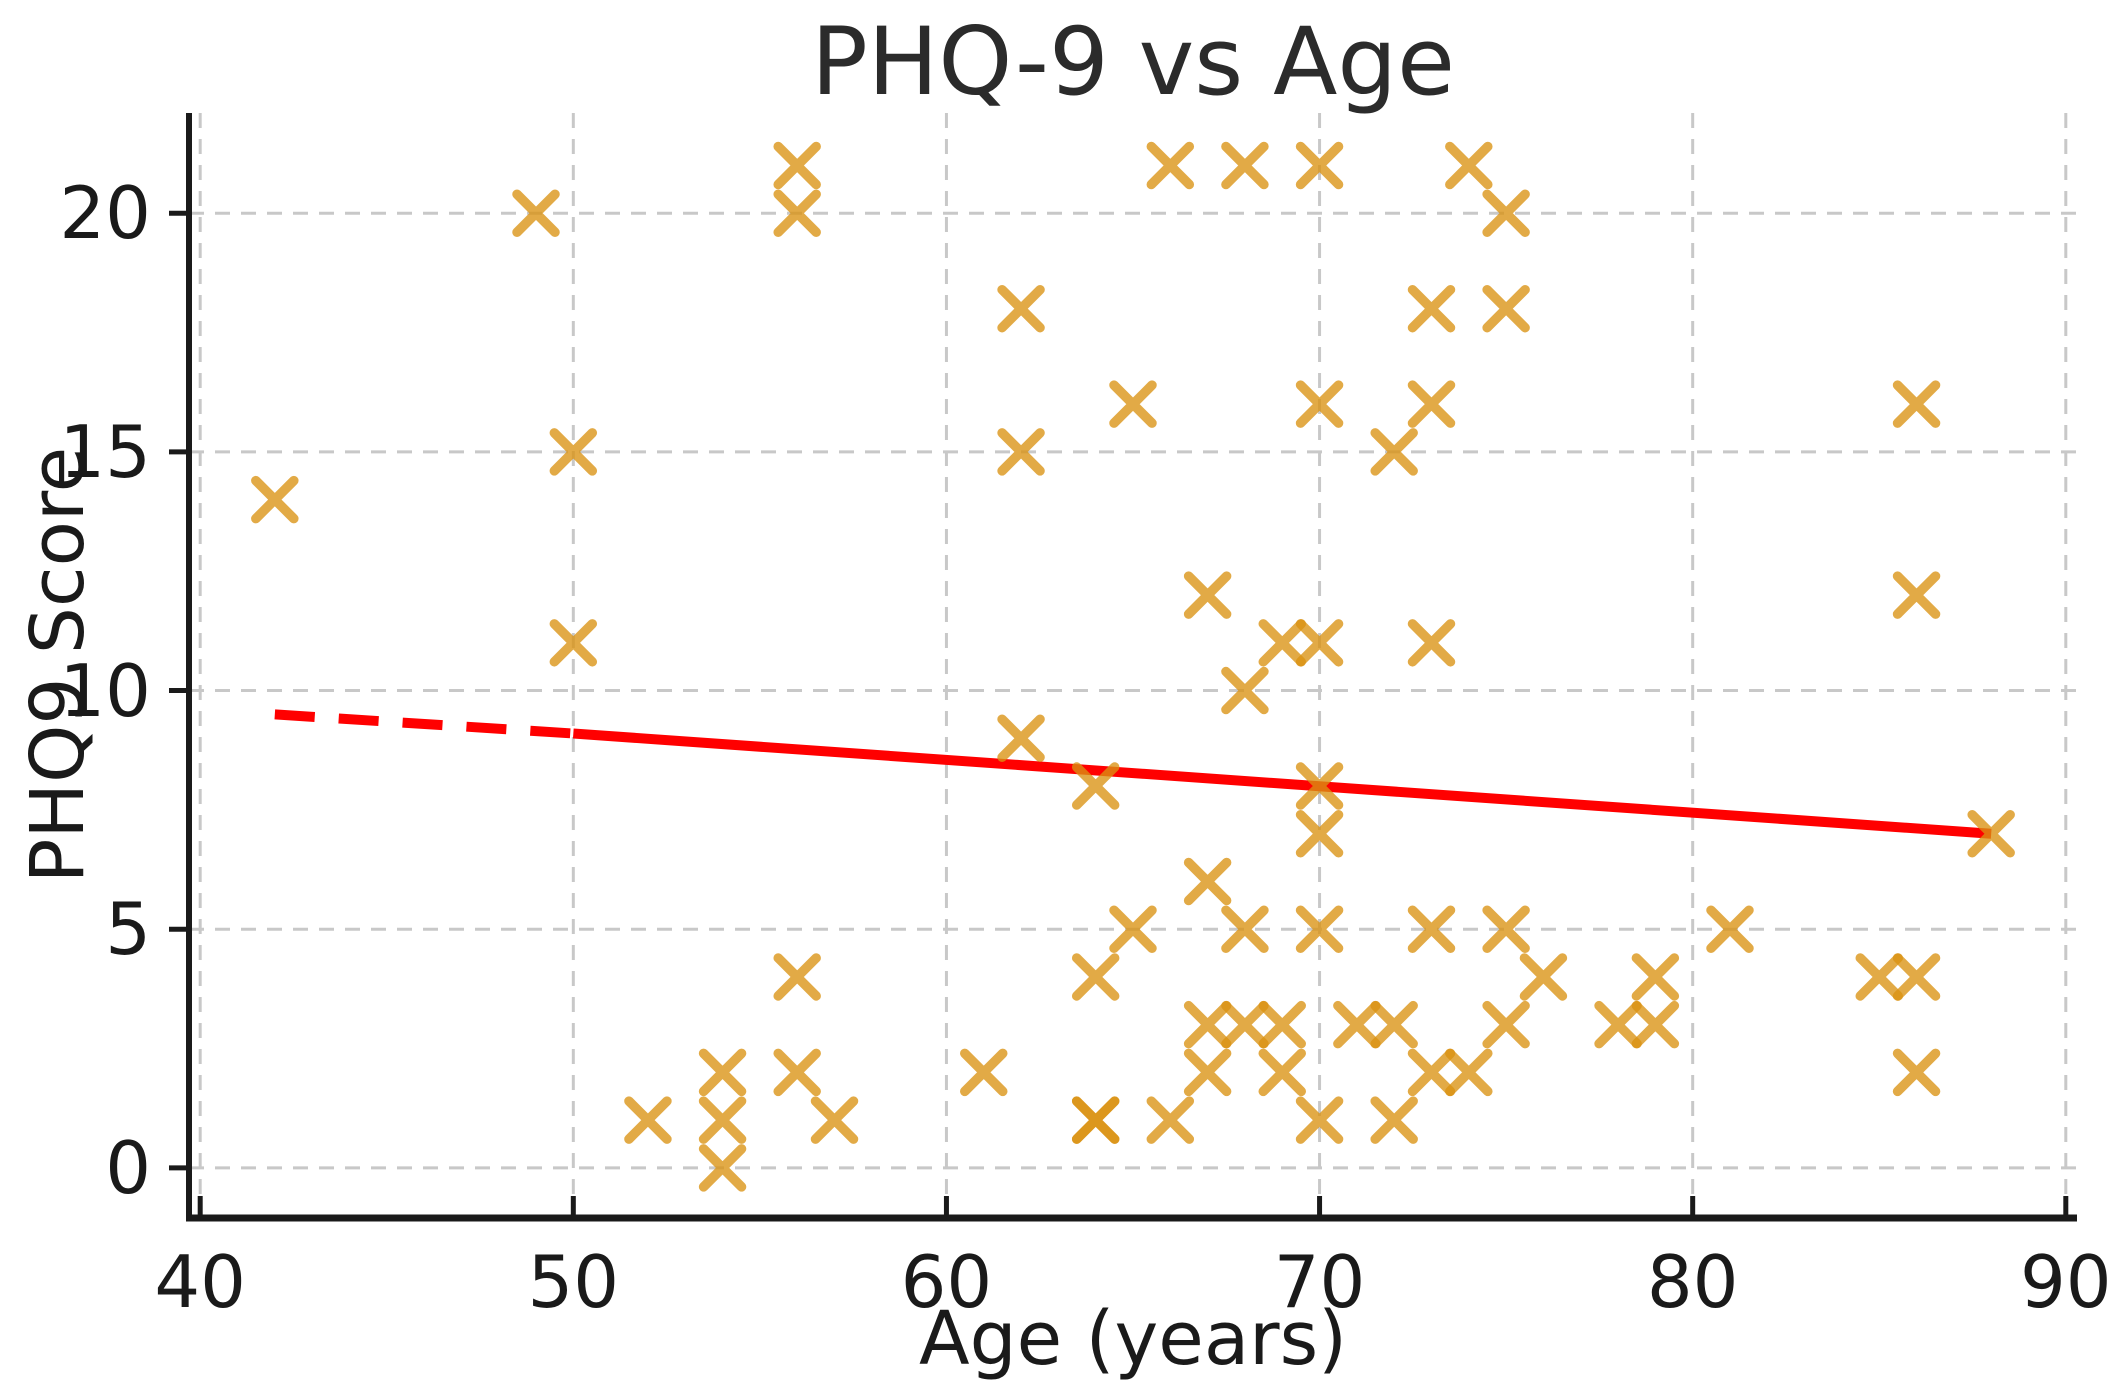  I want to click on y-tick-label: 10, so click(105, 690).